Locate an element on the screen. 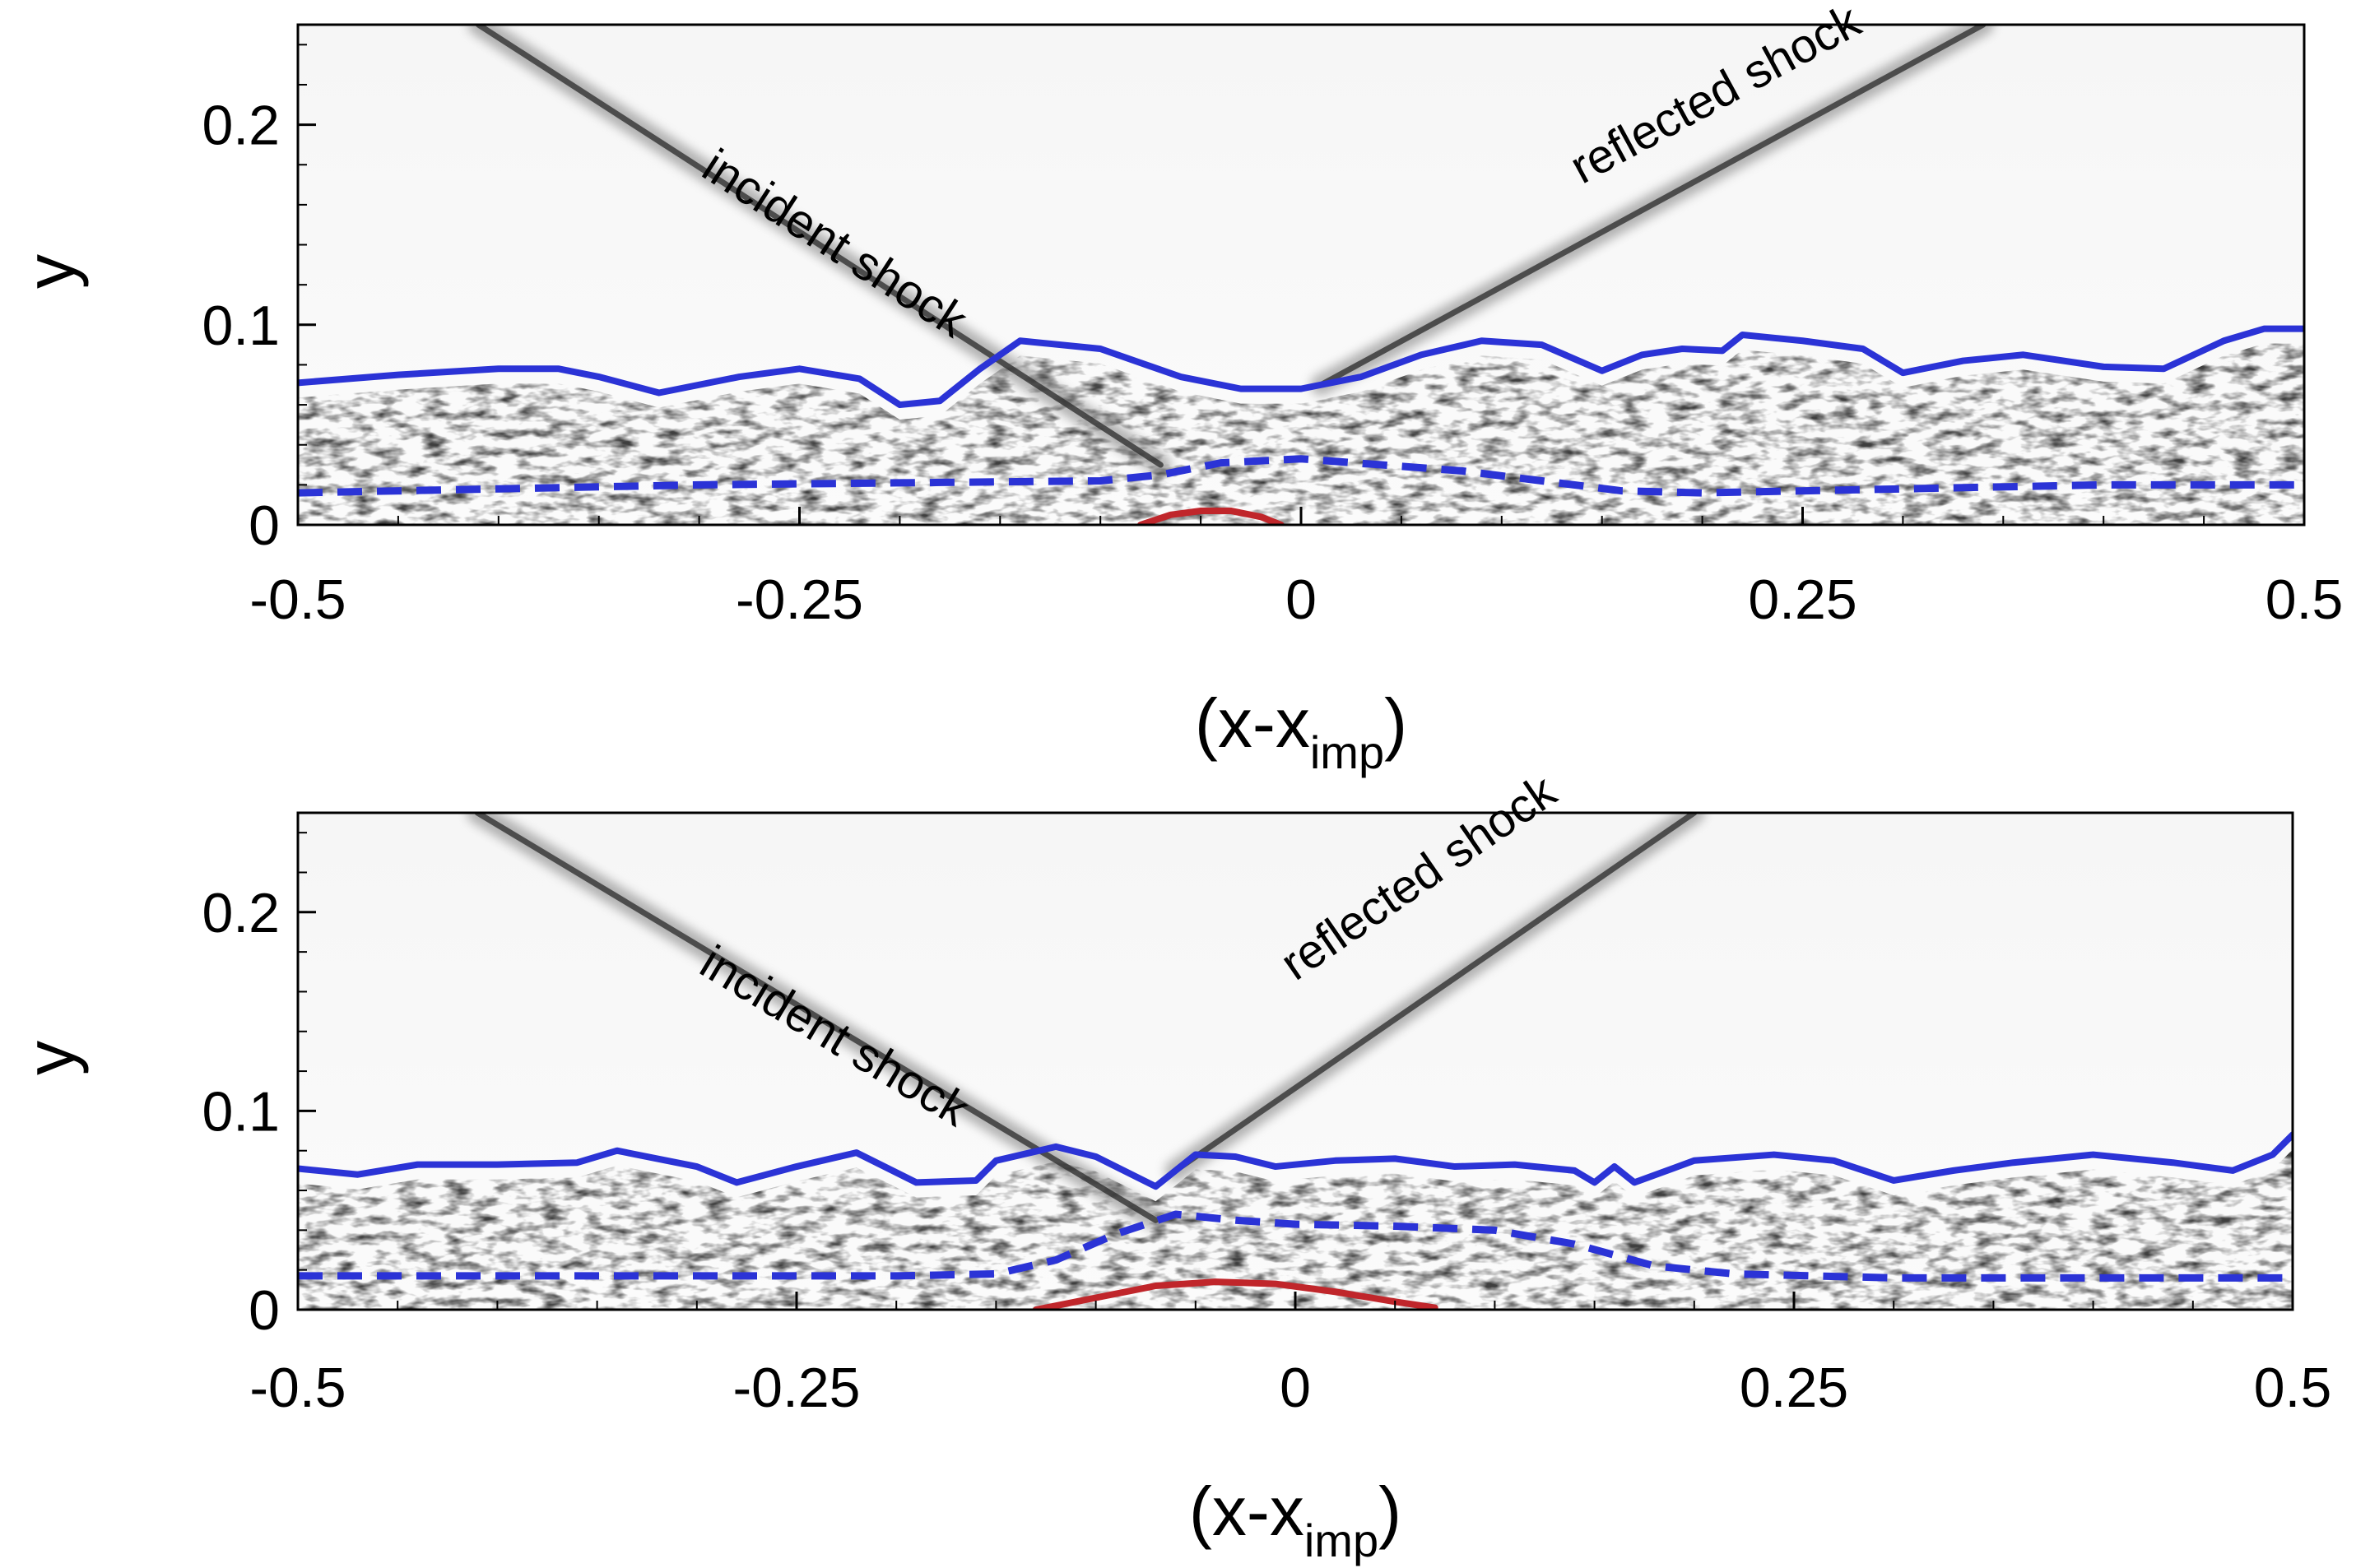  incident-shock-core is located at coordinates (819, 246).